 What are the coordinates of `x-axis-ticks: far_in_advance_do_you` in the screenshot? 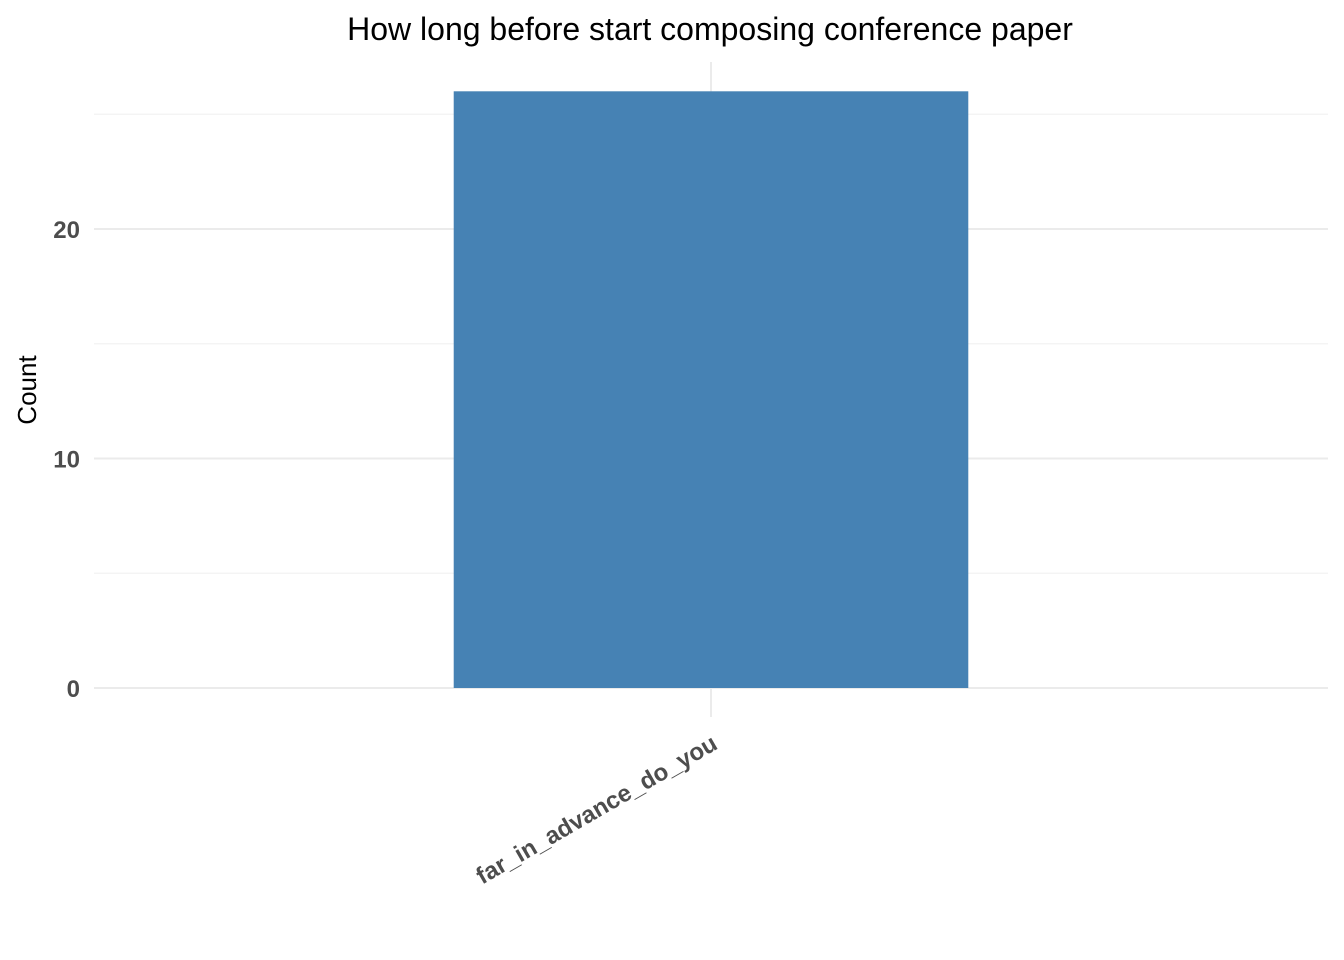 It's located at (597, 810).